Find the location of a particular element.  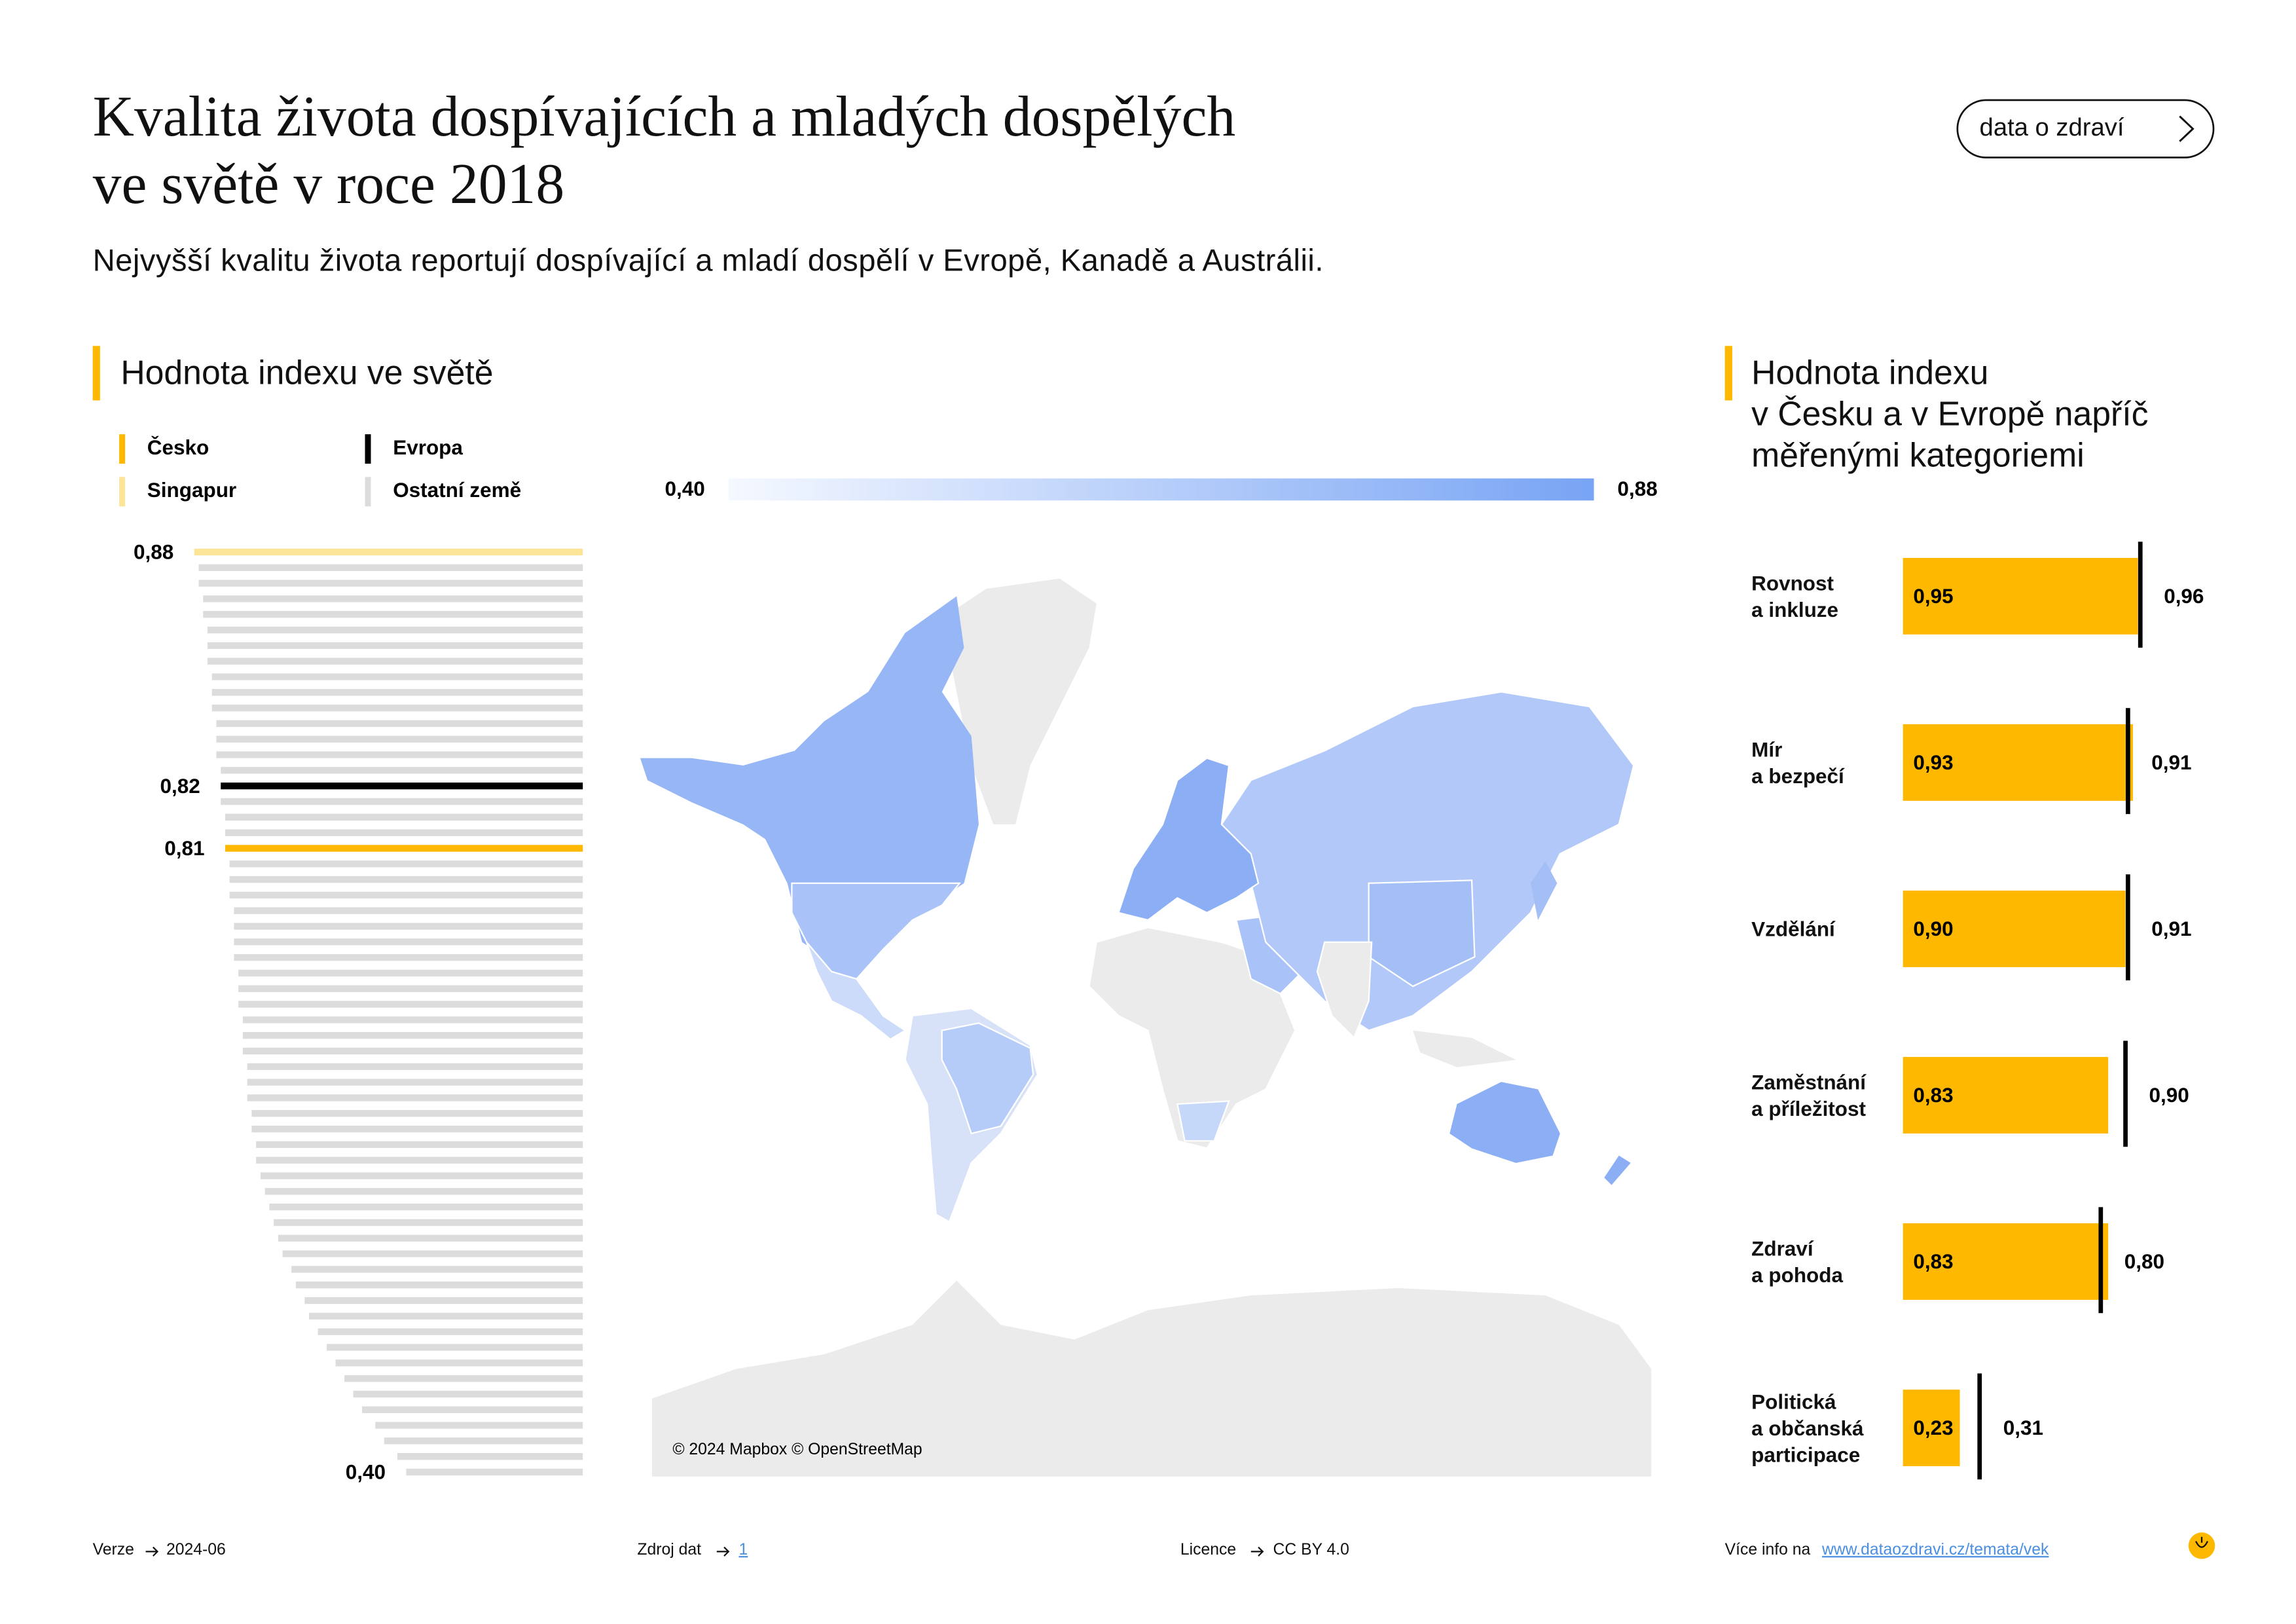

australia is located at coordinates (1504, 1122).